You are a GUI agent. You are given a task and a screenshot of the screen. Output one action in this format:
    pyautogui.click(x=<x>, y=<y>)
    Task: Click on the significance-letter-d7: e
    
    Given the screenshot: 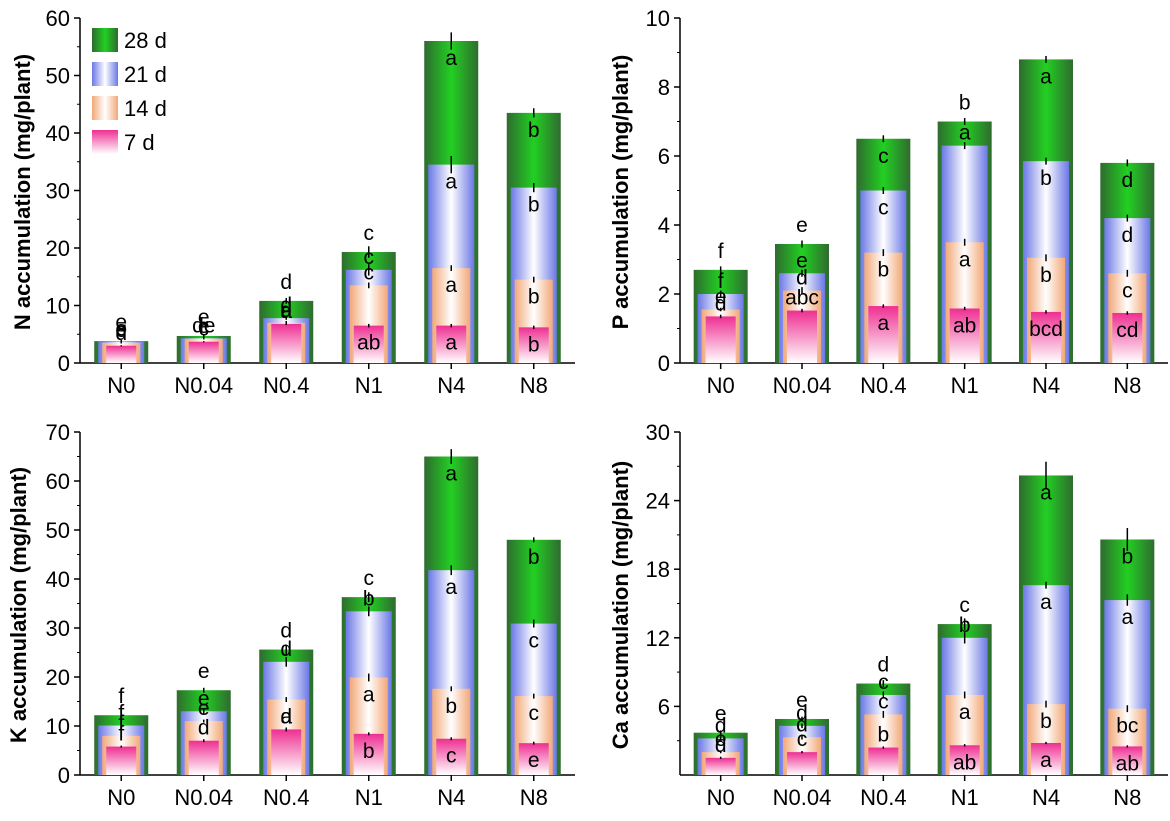 What is the action you would take?
    pyautogui.click(x=534, y=760)
    